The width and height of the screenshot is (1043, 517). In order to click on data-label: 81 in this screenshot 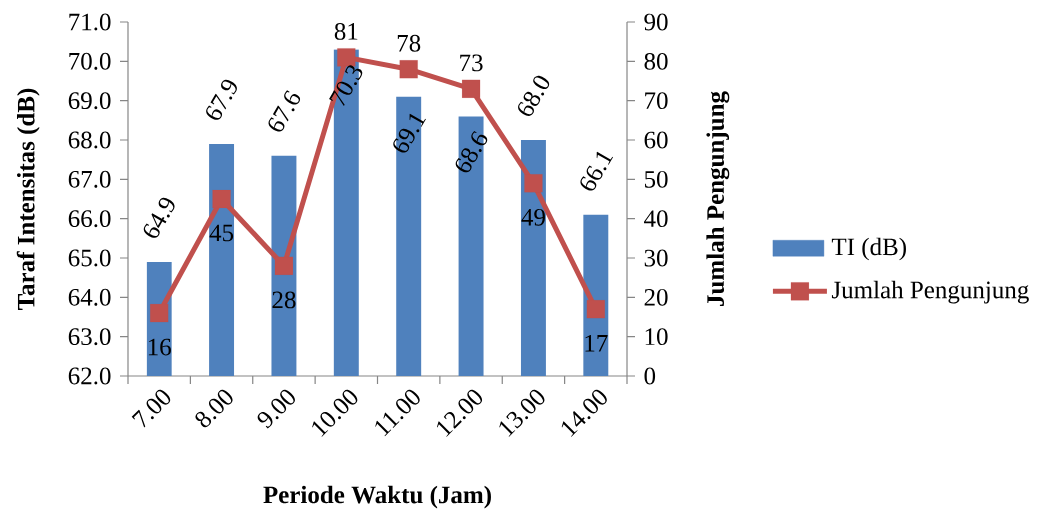, I will do `click(346, 31)`.